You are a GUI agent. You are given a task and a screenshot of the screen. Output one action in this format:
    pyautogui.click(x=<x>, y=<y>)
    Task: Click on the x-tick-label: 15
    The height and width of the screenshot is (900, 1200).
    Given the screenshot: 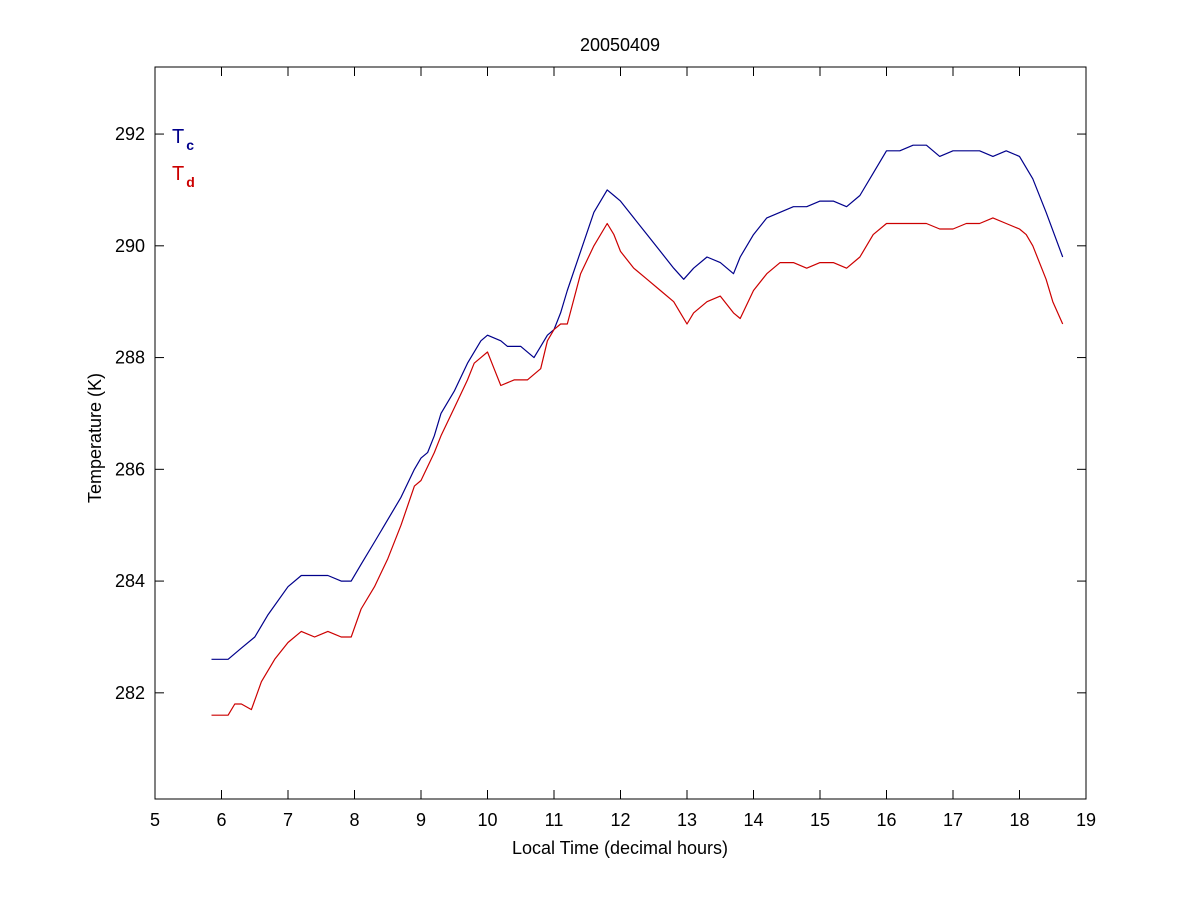 What is the action you would take?
    pyautogui.click(x=820, y=820)
    